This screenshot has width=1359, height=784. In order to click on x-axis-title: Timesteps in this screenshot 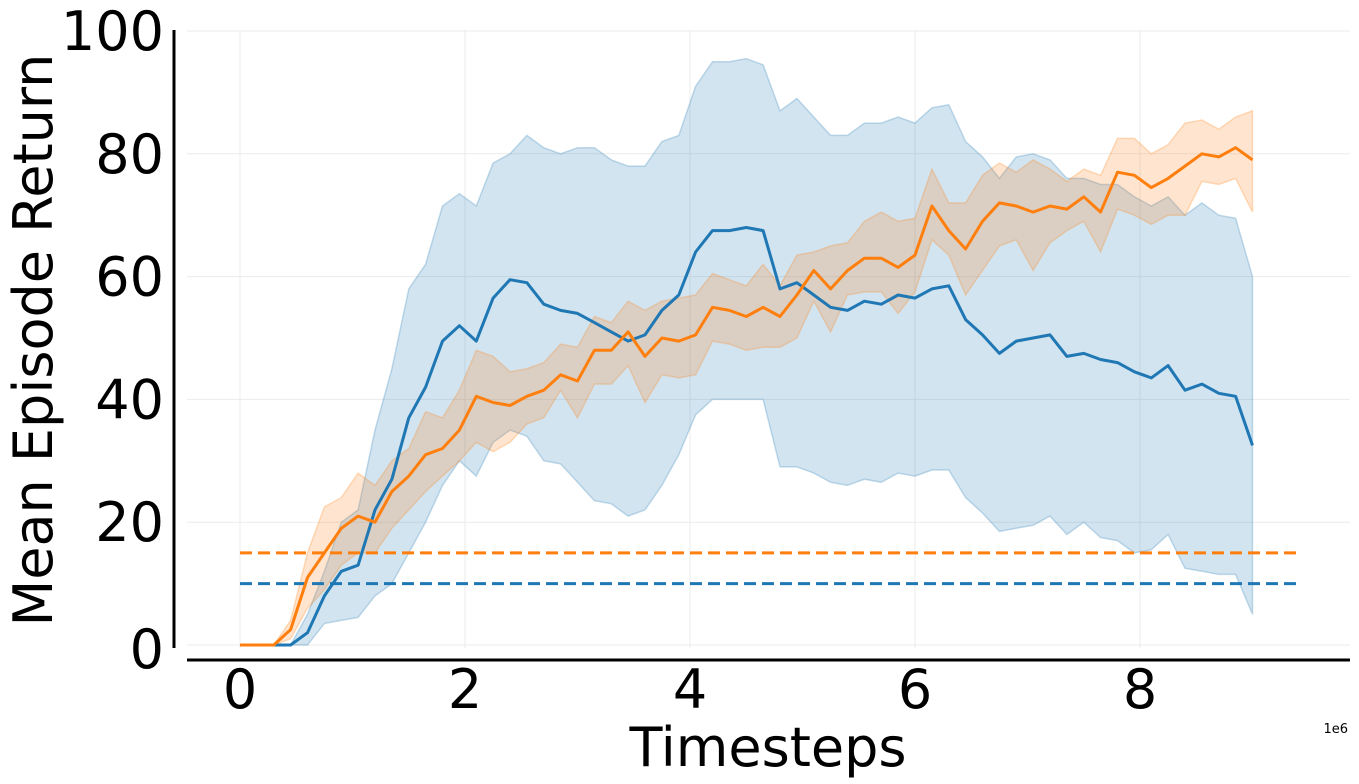, I will do `click(767, 747)`.